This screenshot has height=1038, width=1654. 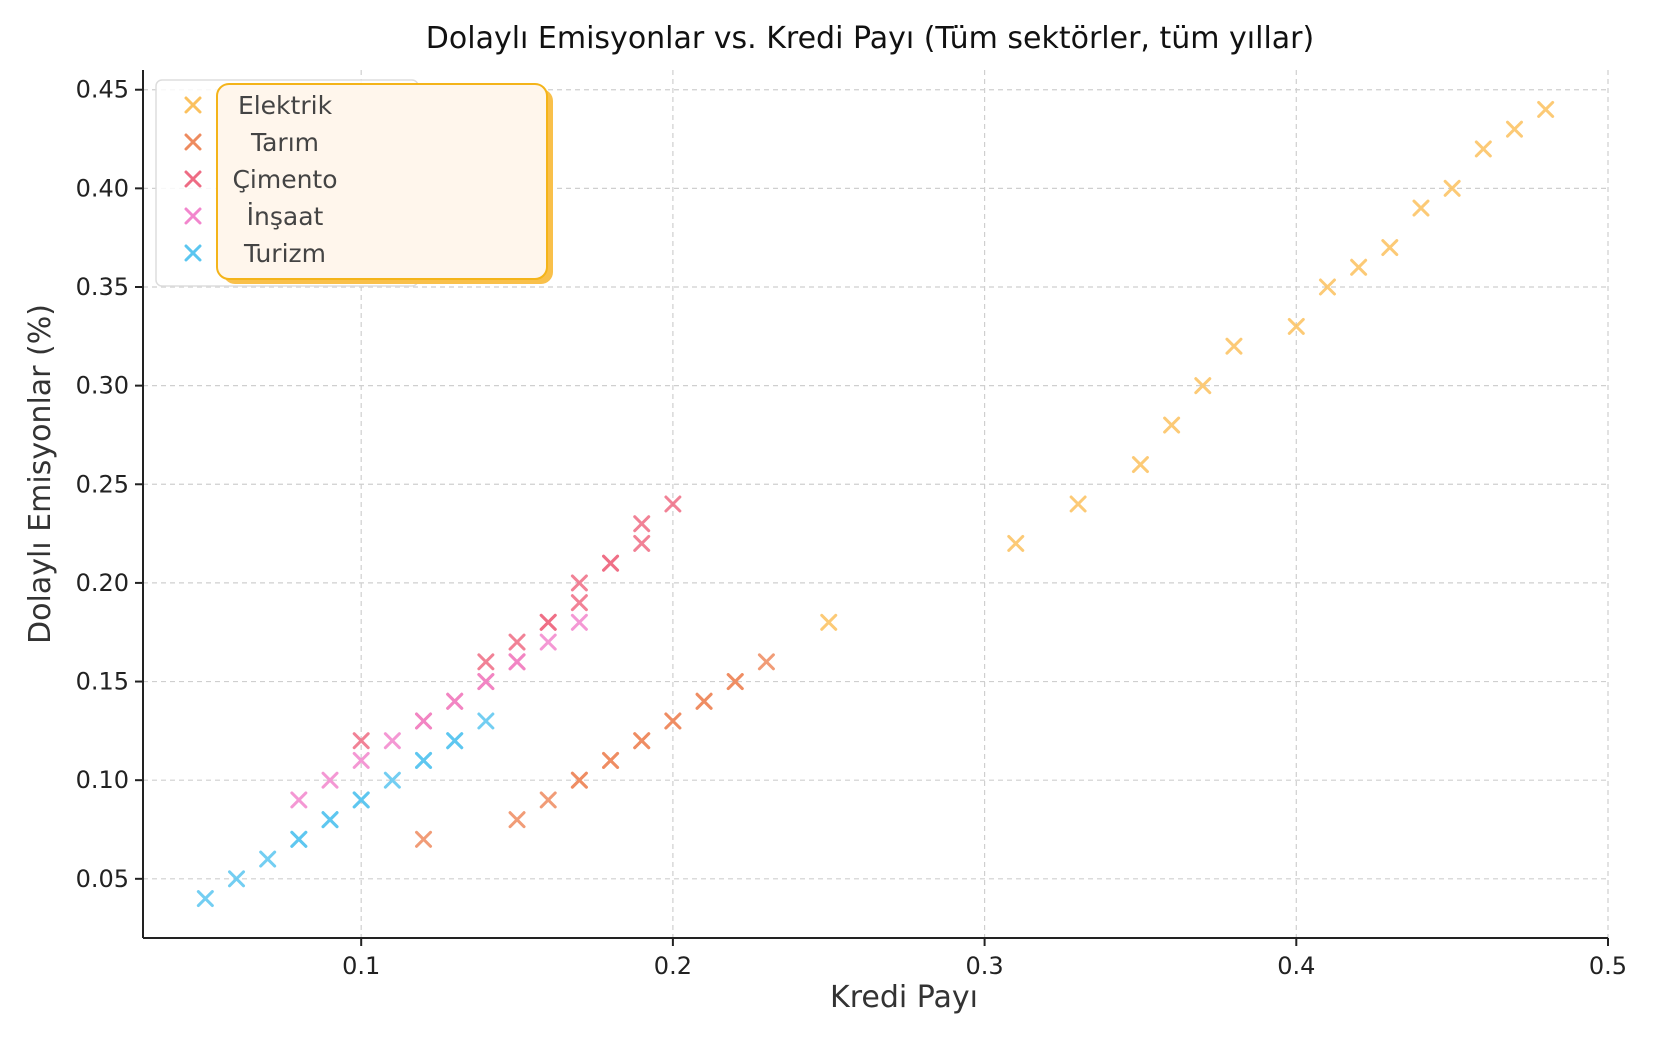 I want to click on y-tick-label: 0.40, so click(x=102, y=188).